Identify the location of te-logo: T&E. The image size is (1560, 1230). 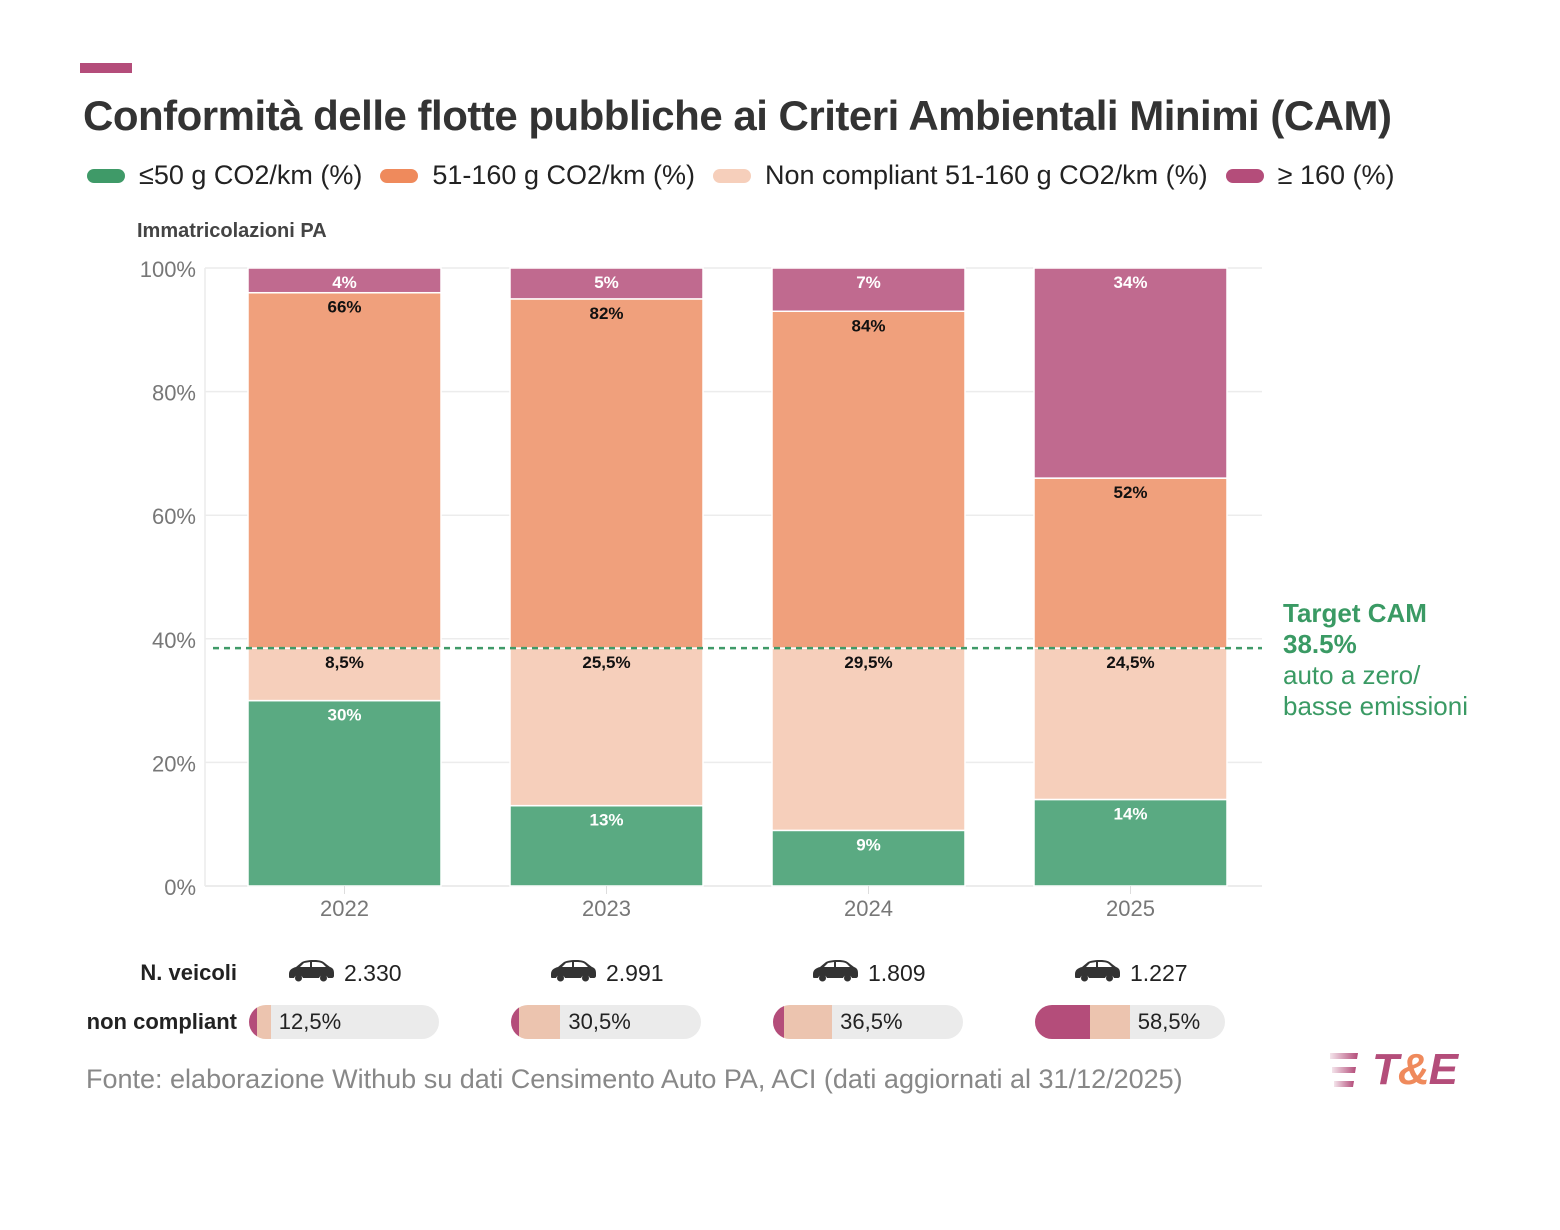
(1394, 1070).